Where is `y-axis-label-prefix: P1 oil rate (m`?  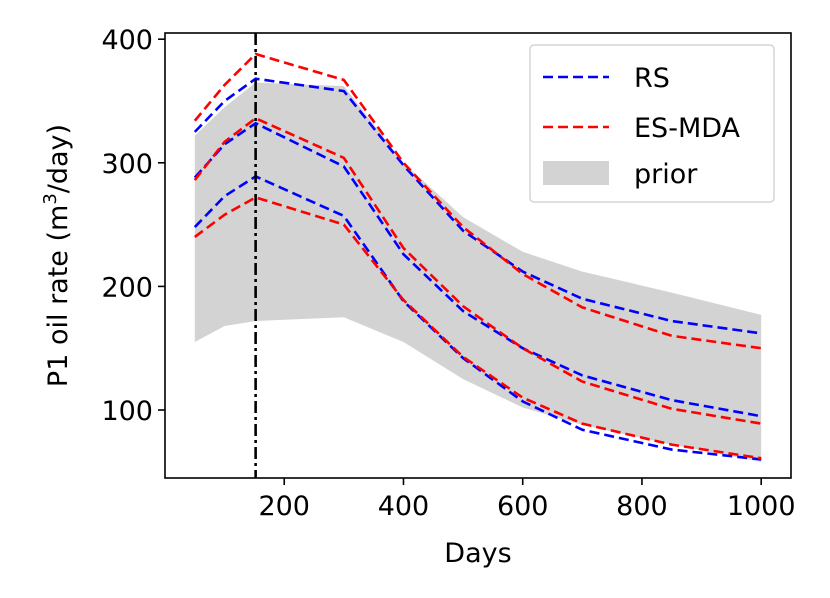 y-axis-label-prefix: P1 oil rate (m is located at coordinates (58, 296).